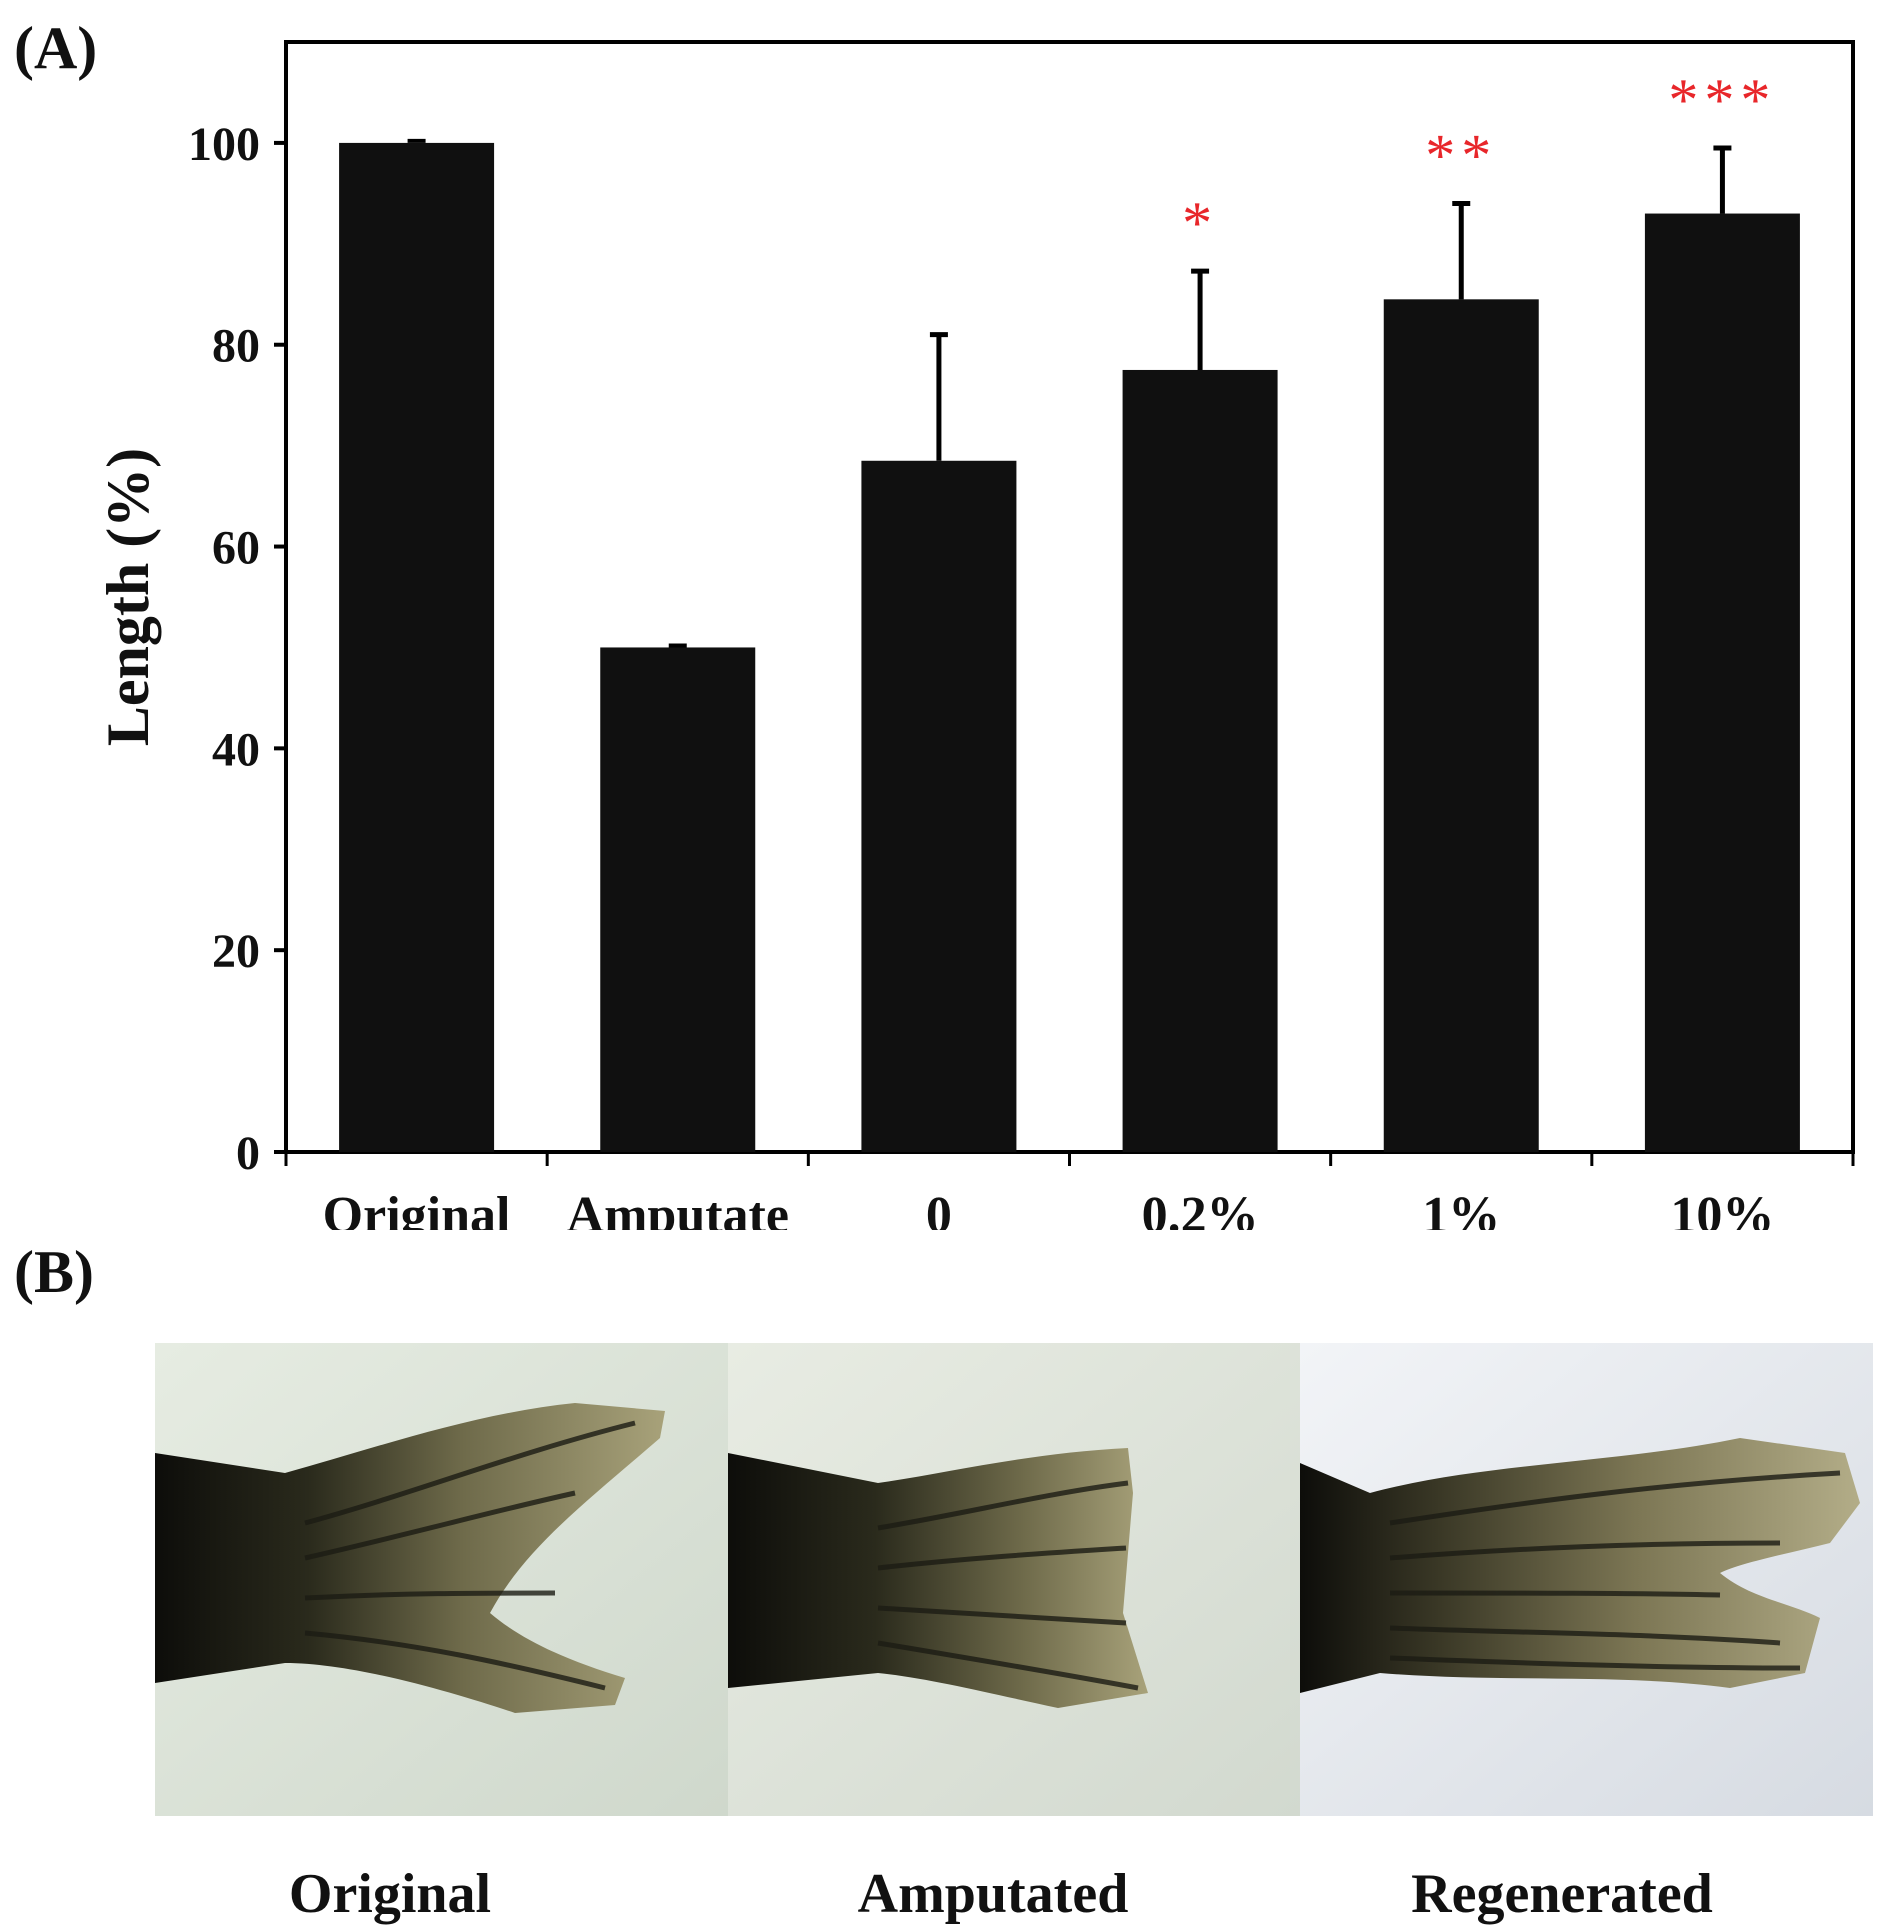 The height and width of the screenshot is (1928, 1889). Describe the element at coordinates (993, 1894) in the screenshot. I see `caption-amputated: Amputated` at that location.